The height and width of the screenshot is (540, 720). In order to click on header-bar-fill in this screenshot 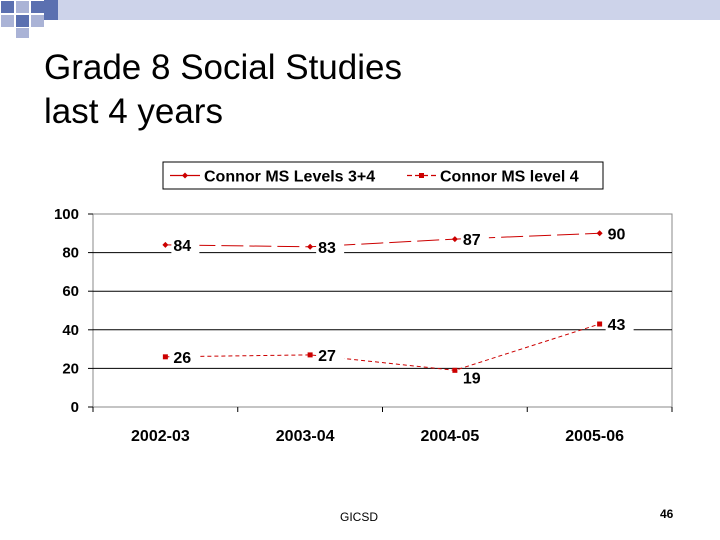, I will do `click(389, 10)`.